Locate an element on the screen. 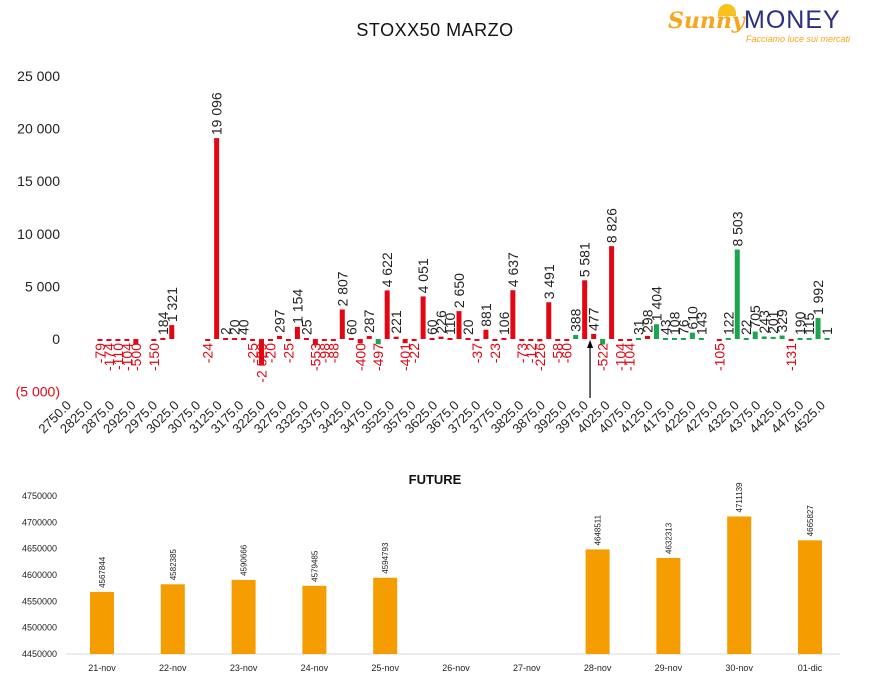 This screenshot has height=680, width=870. bar-value-label: 122 is located at coordinates (728, 323).